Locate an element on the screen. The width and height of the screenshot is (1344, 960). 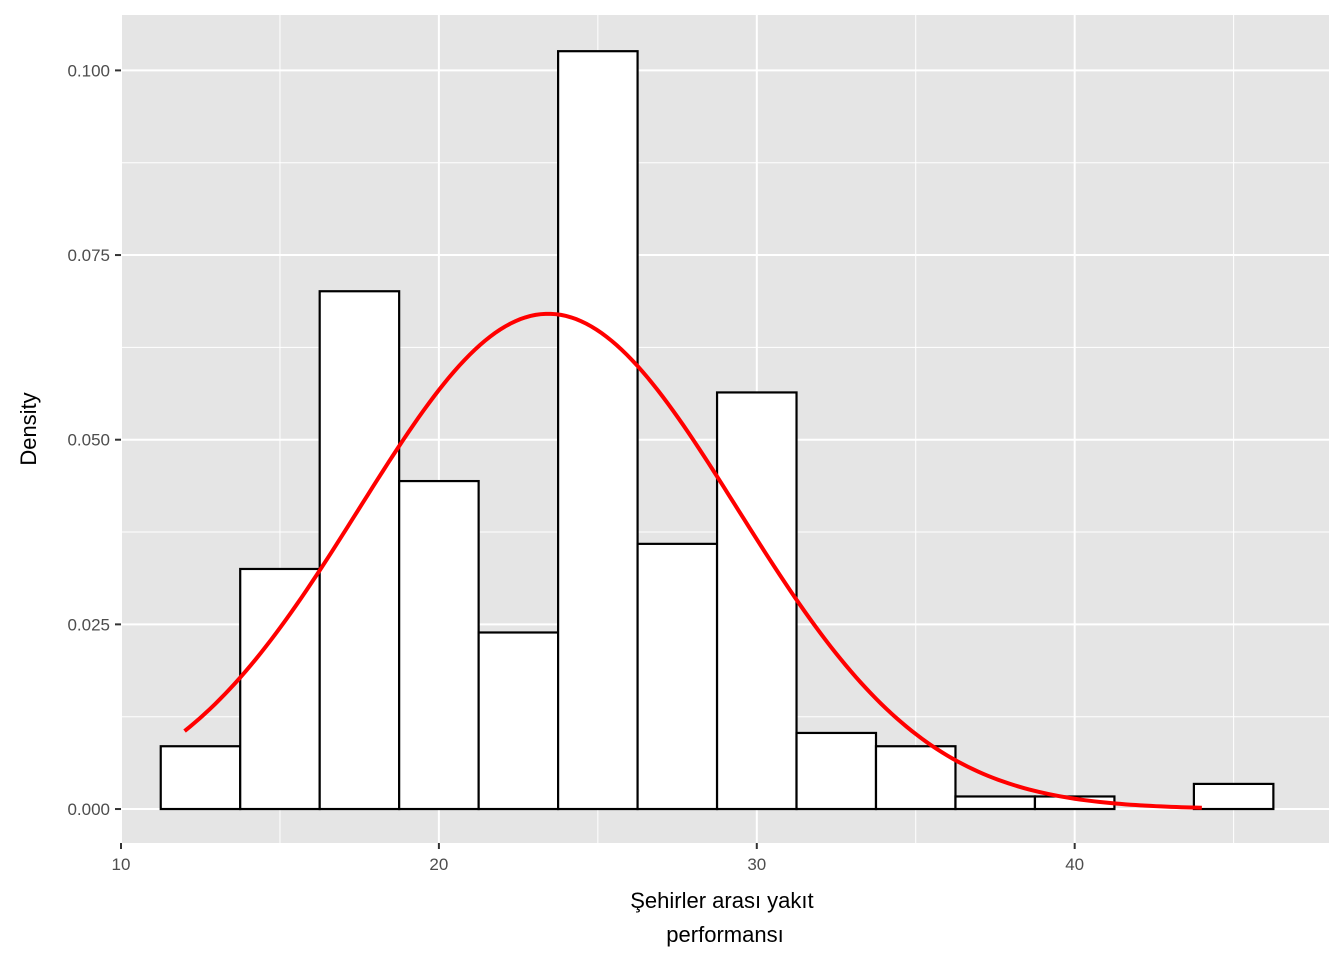
x-axis-title-line-1: Şehirler arası yakıt is located at coordinates (721, 900).